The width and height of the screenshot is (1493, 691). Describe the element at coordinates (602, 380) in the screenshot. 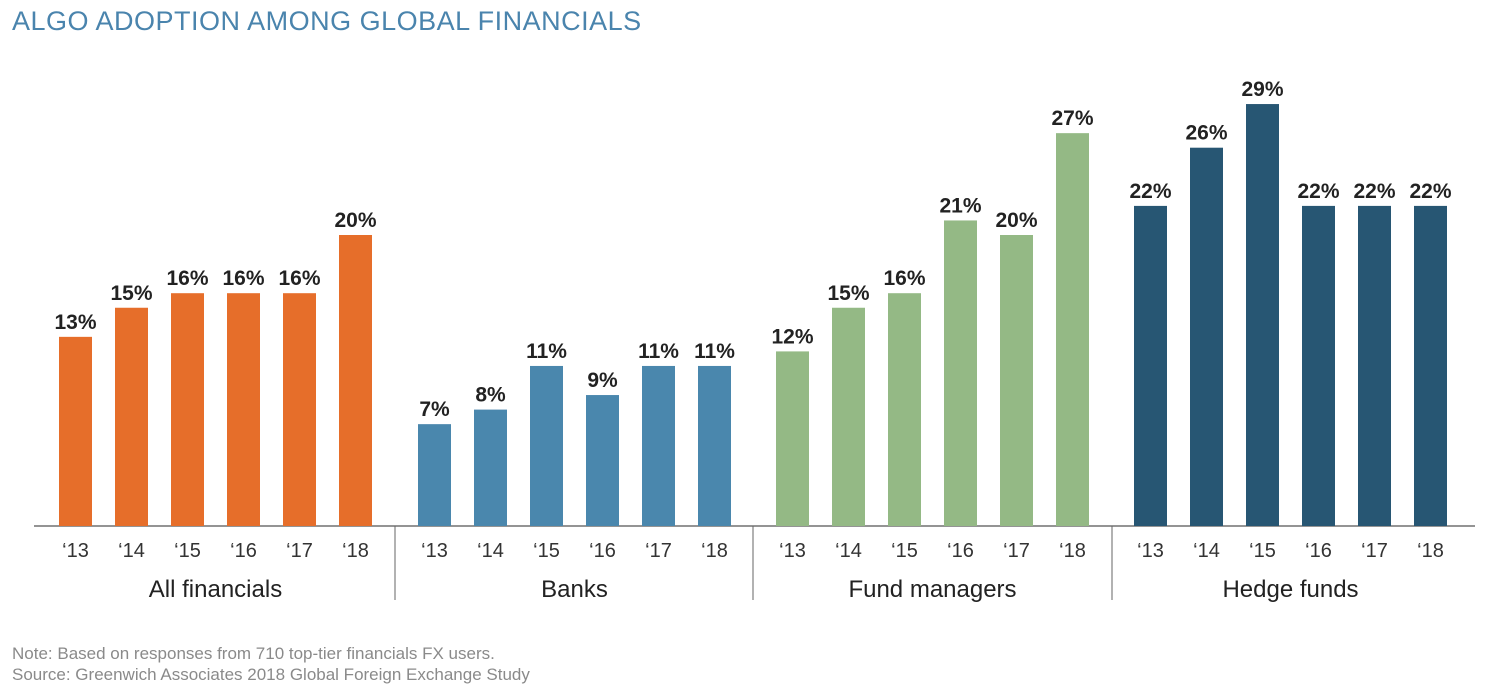

I see `data-label: 9%` at that location.